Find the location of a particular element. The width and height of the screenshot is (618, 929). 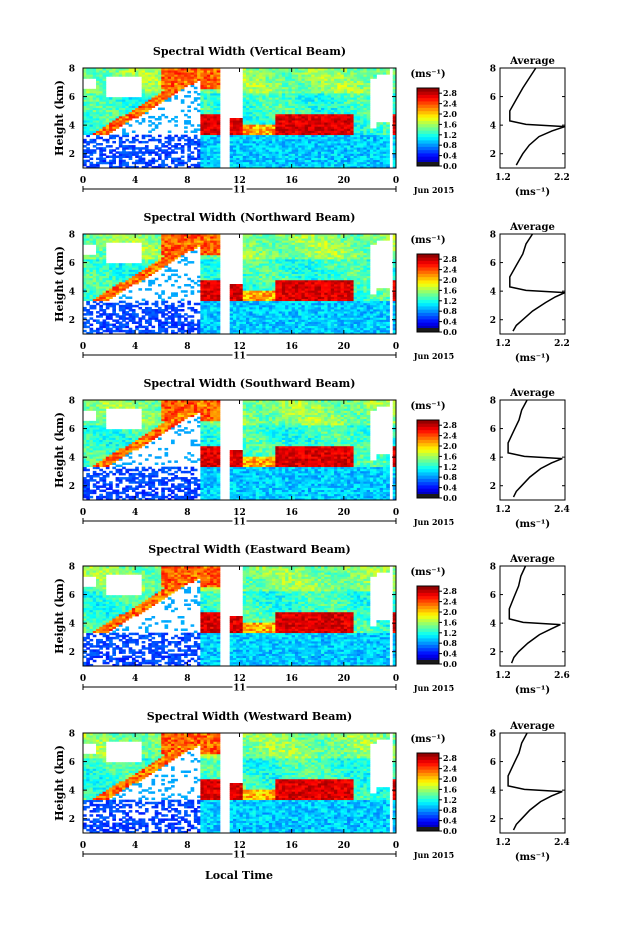

colorbar-tick-label: 0.4 is located at coordinates (450, 156).